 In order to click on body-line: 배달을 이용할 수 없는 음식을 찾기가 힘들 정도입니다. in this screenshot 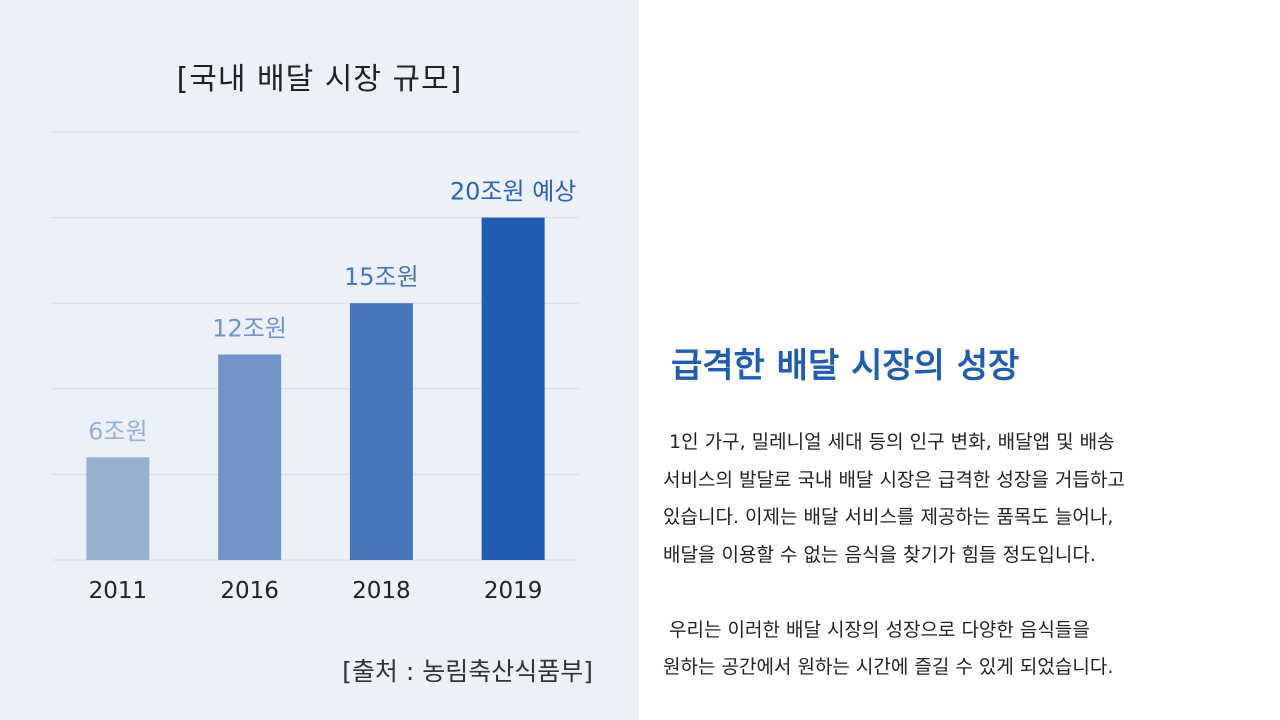, I will do `click(879, 554)`.